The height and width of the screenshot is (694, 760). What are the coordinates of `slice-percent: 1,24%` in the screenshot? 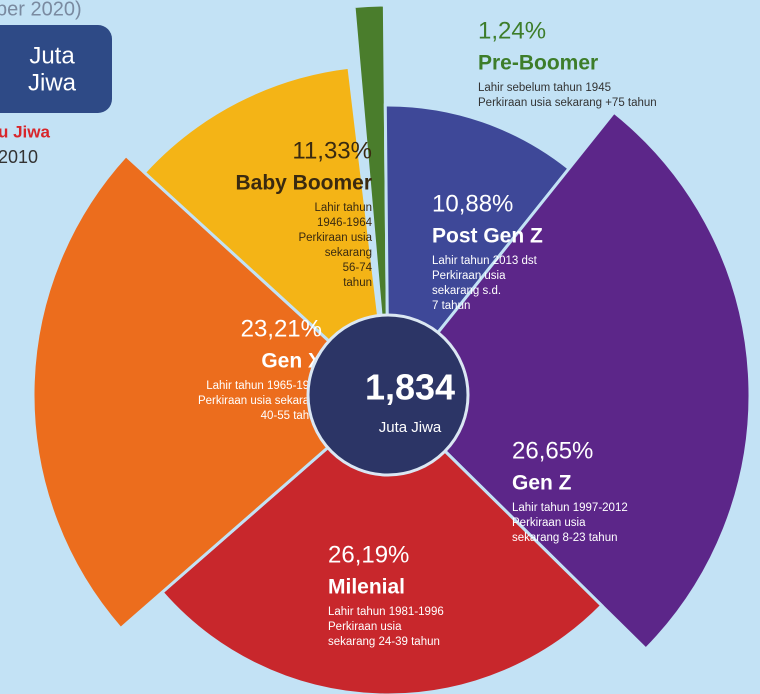 It's located at (512, 30).